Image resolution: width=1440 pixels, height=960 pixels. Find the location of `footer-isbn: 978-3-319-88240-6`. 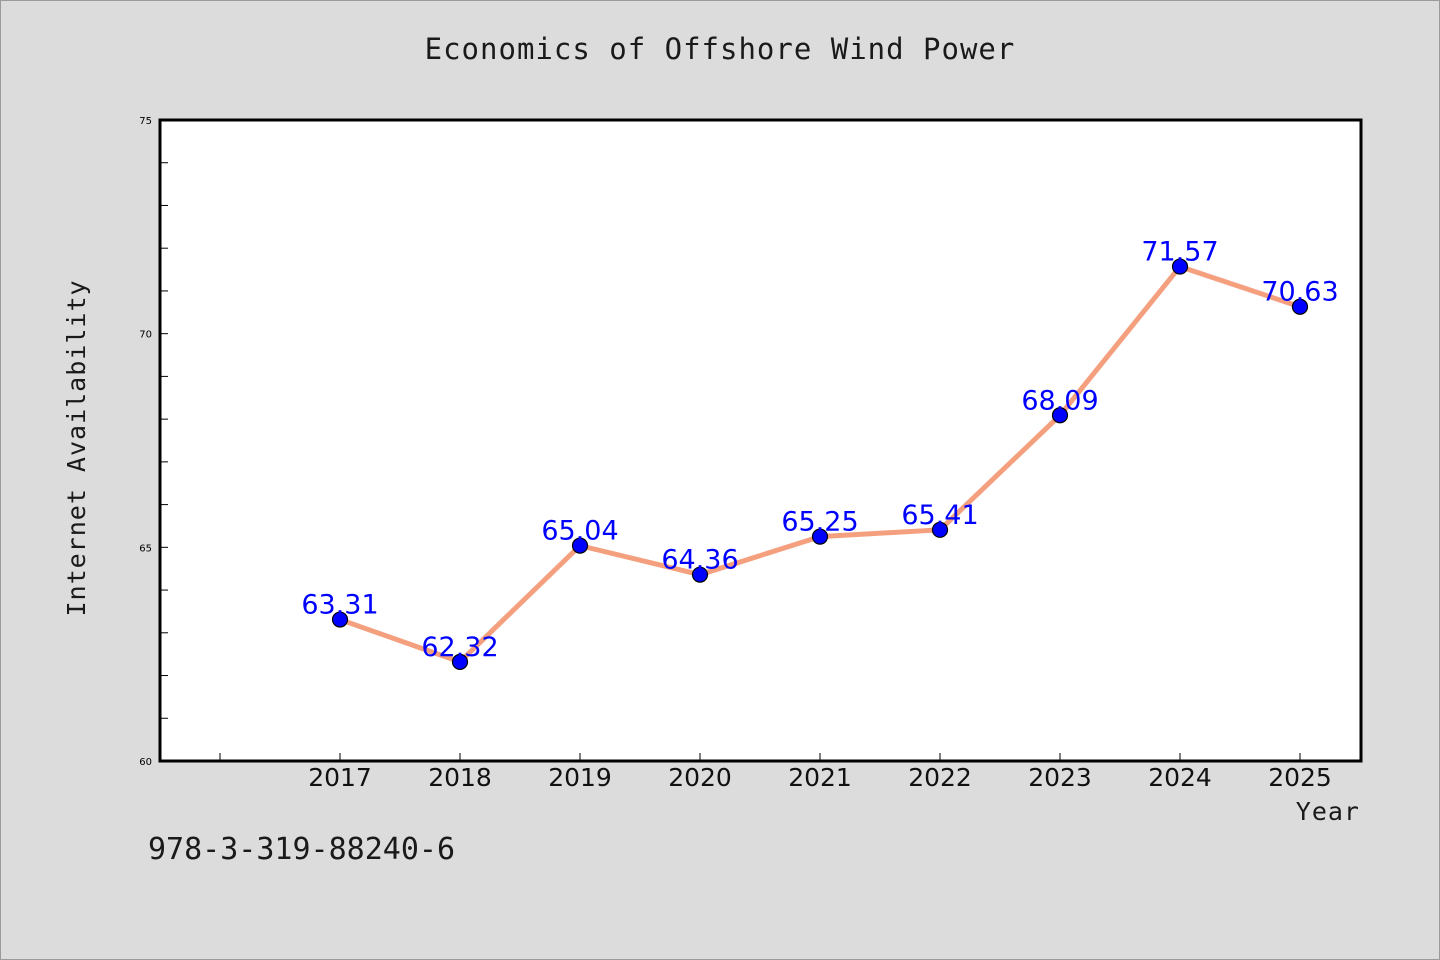

footer-isbn: 978-3-319-88240-6 is located at coordinates (302, 849).